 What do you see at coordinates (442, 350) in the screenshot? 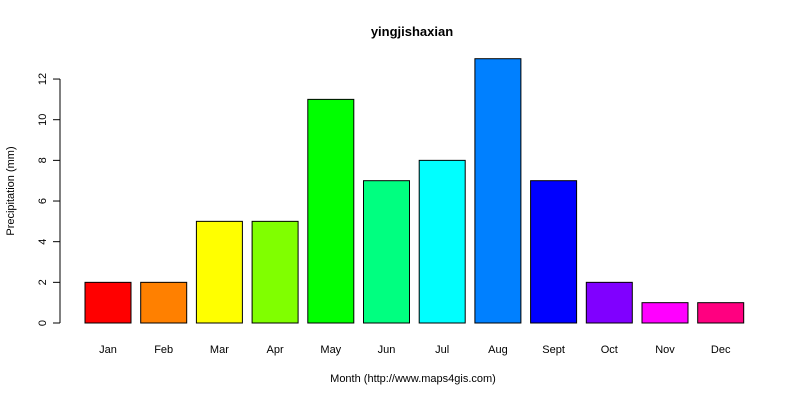
I see `x-tick-label: Jul` at bounding box center [442, 350].